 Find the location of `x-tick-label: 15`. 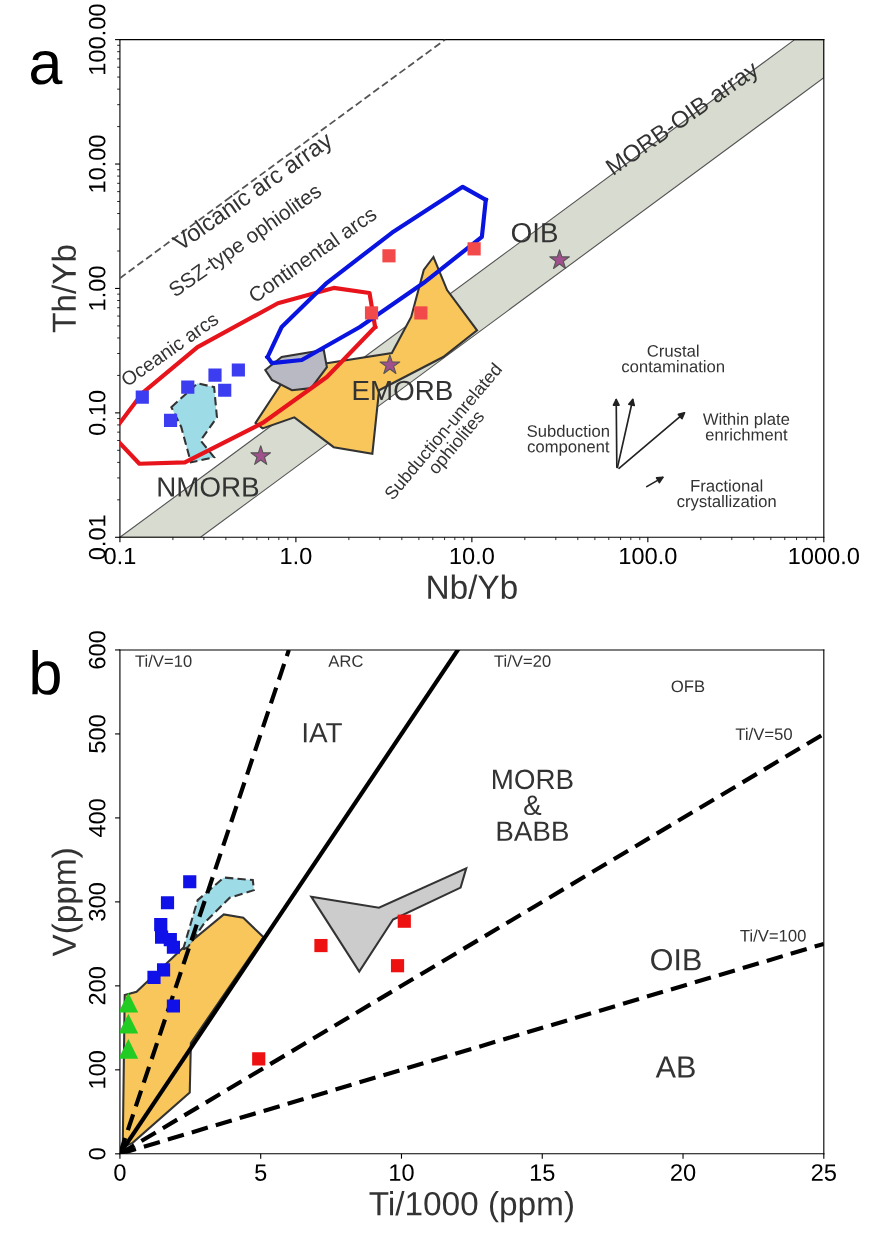

x-tick-label: 15 is located at coordinates (542, 1172).